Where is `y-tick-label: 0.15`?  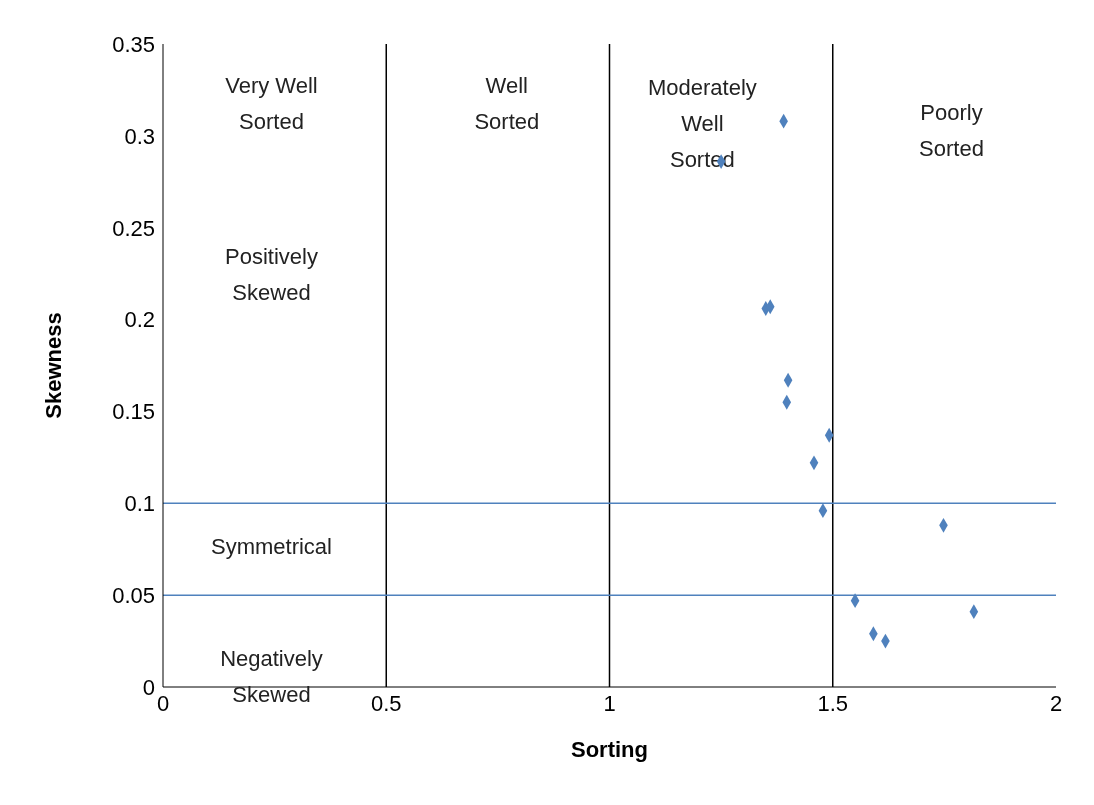
y-tick-label: 0.15 is located at coordinates (133, 412).